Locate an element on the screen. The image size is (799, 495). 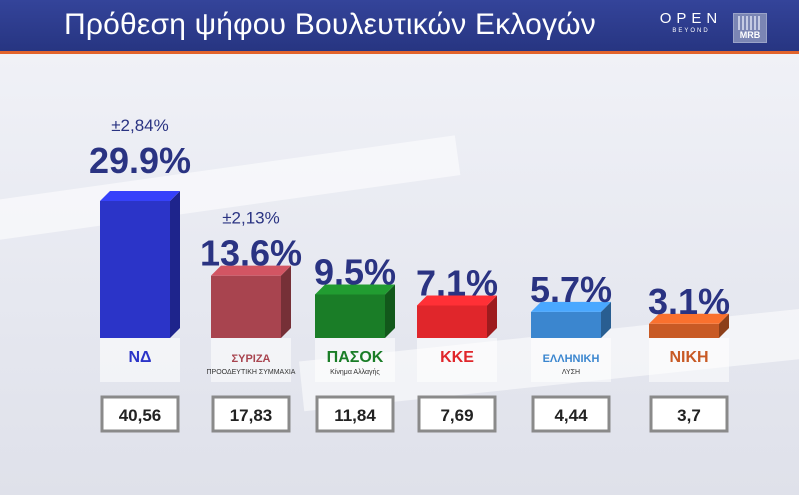
party-logo-text: ΕΛΛΗΝΙΚΗ is located at coordinates (571, 359).